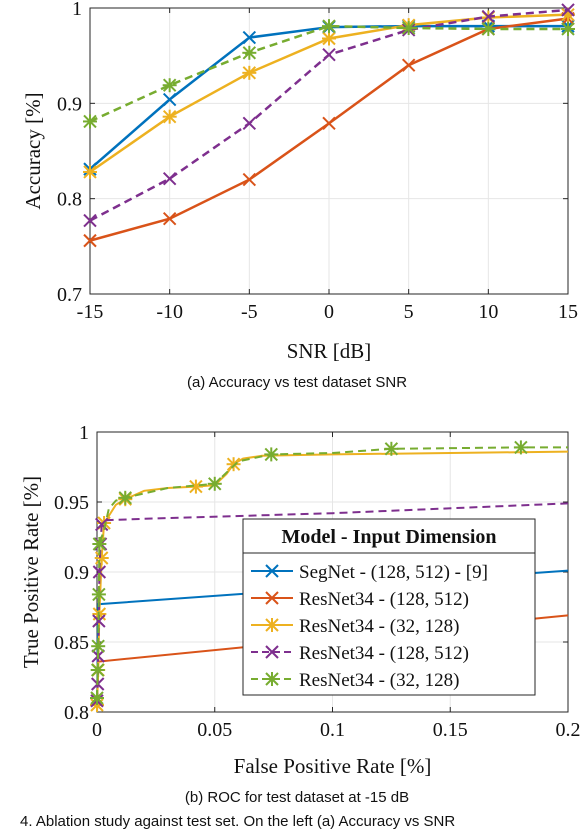  Describe the element at coordinates (332, 730) in the screenshot. I see `x-tick-label: 0.1` at that location.